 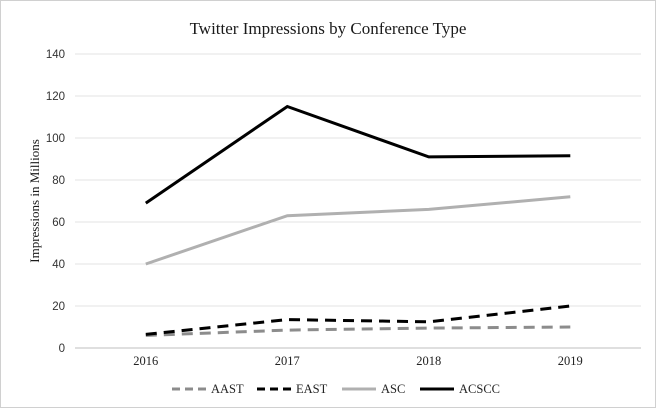 What do you see at coordinates (58, 223) in the screenshot?
I see `y-tick-label: 60` at bounding box center [58, 223].